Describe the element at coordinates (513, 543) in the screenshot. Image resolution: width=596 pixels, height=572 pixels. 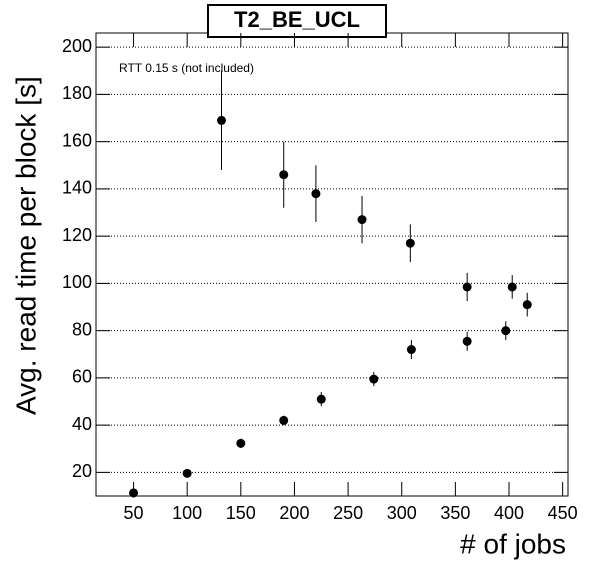
I see `x-axis-label: # of jobs` at that location.